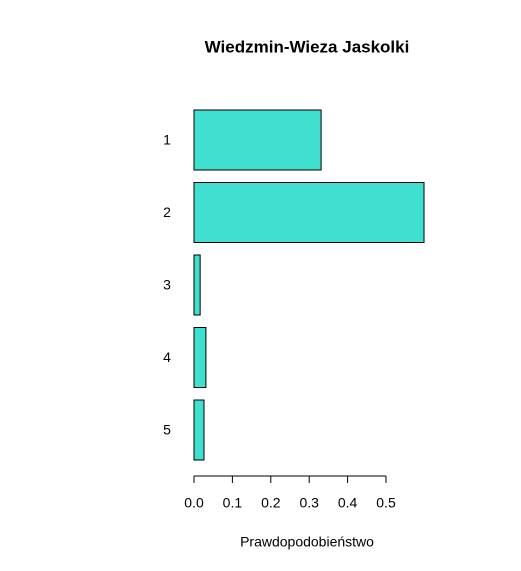 The height and width of the screenshot is (571, 521). I want to click on x-tick-label: 0.5, so click(386, 503).